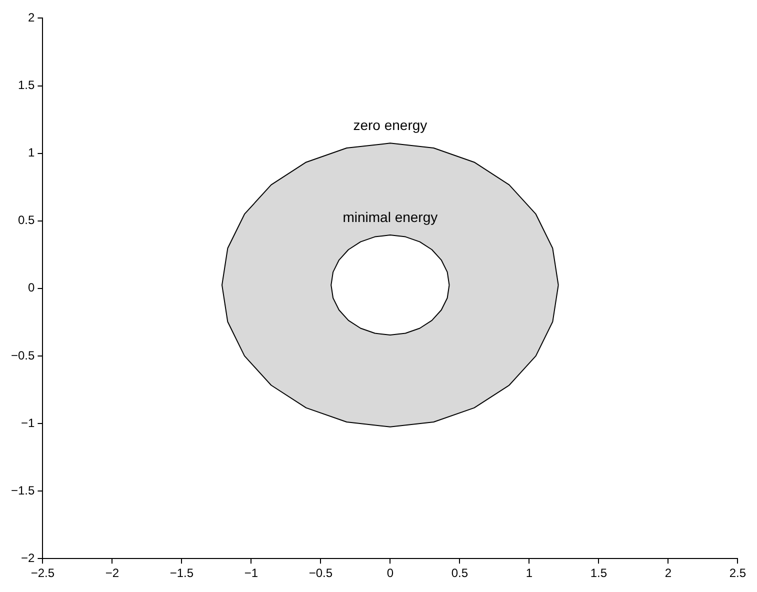 The image size is (757, 592). Describe the element at coordinates (390, 216) in the screenshot. I see `annotation: minimal energy` at that location.